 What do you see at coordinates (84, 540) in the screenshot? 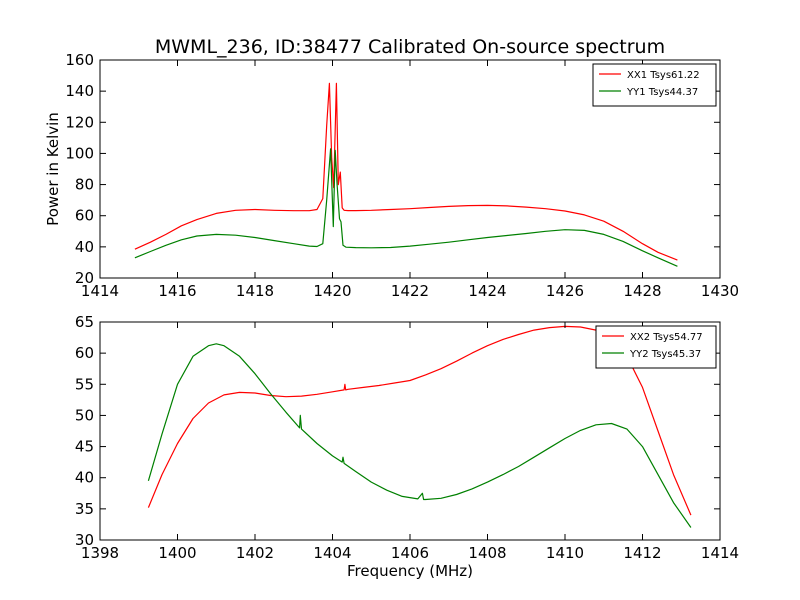
I see `bottom-y-tick-label: 30` at bounding box center [84, 540].